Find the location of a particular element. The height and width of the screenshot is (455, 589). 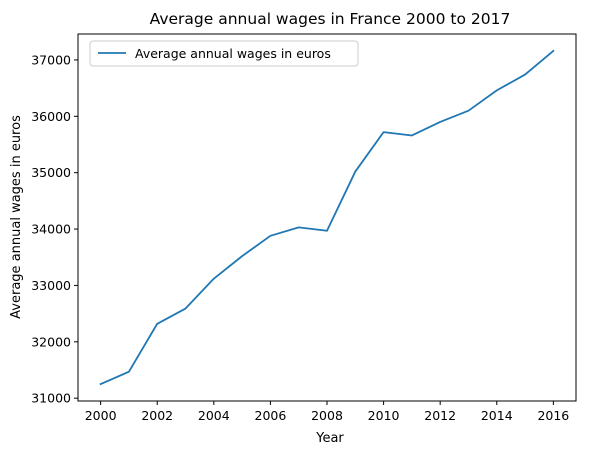

y-axis: 31000 32000 33000 34000 35000 36000 37000 is located at coordinates (54, 229).